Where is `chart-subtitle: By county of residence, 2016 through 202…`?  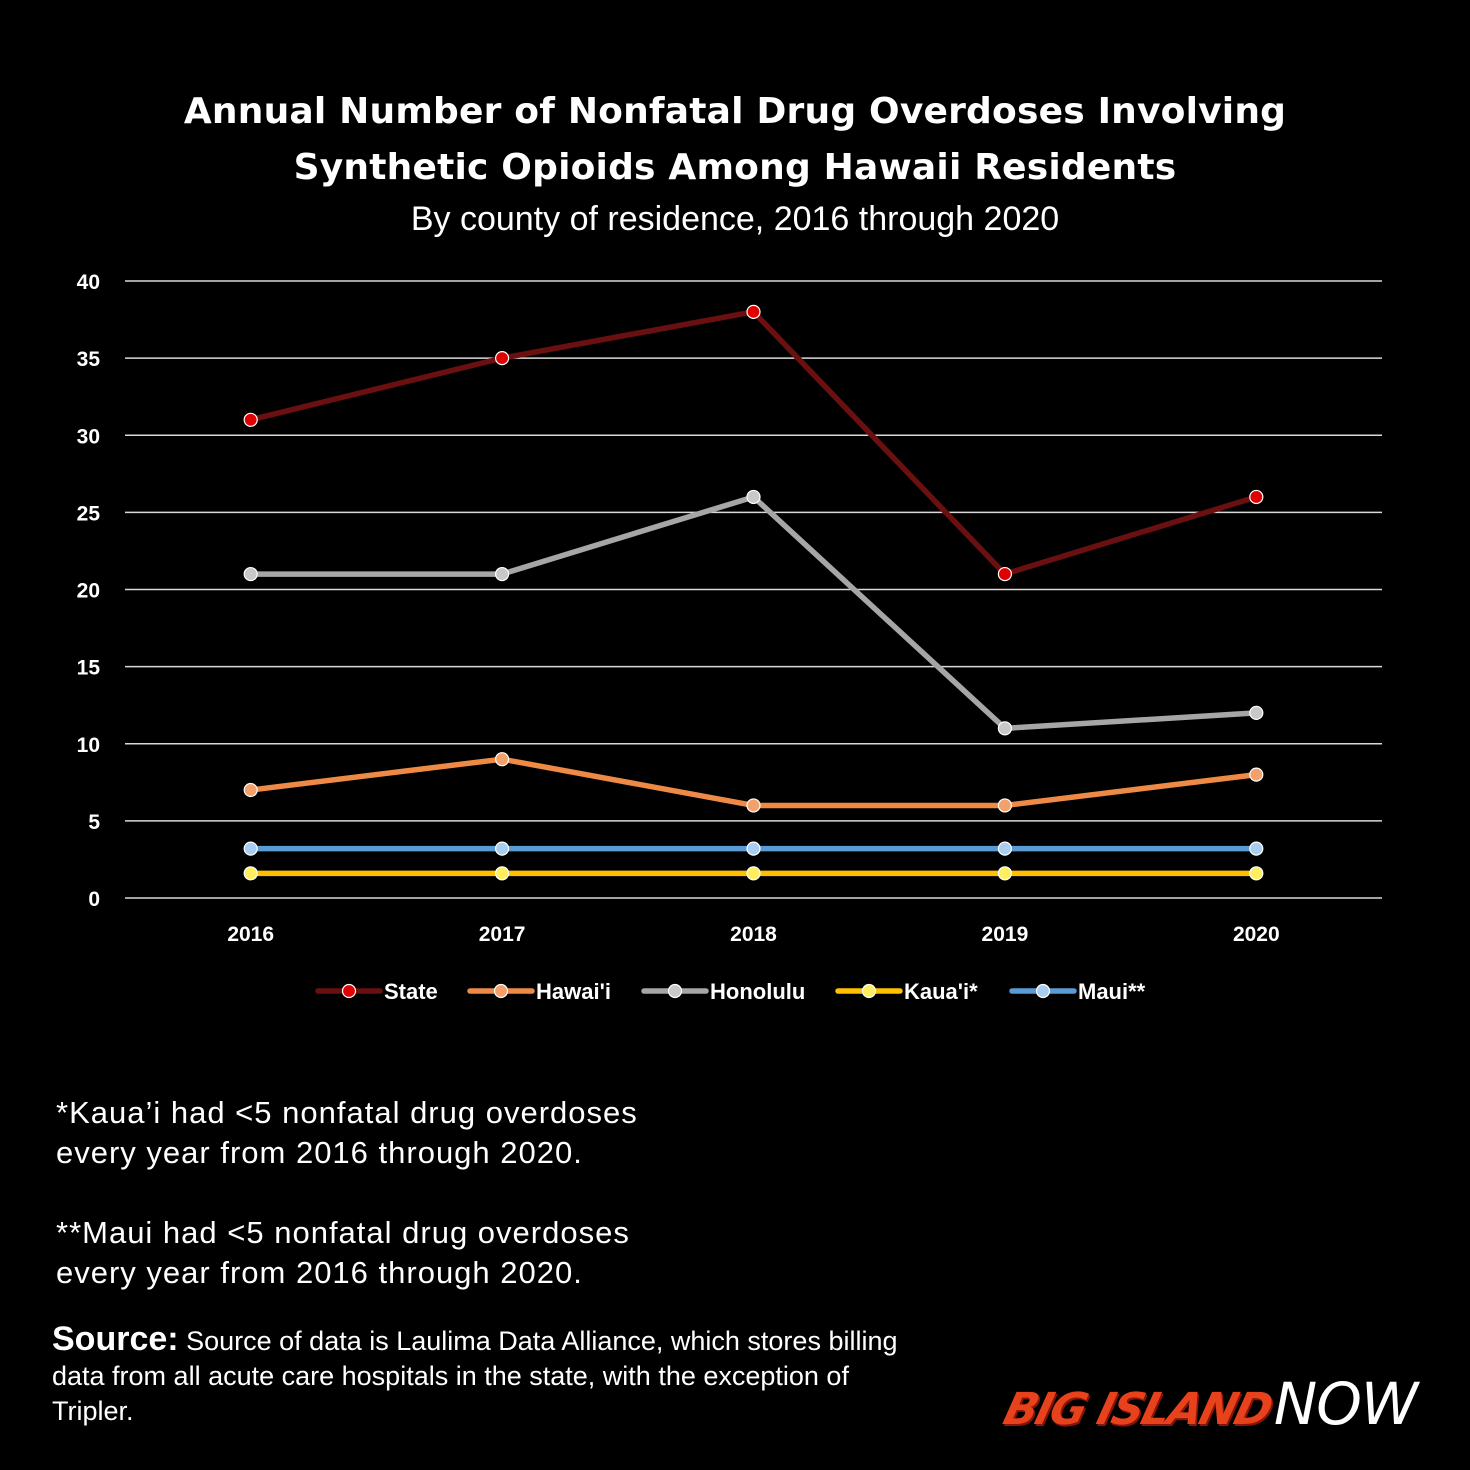 chart-subtitle: By county of residence, 2016 through 202… is located at coordinates (735, 219).